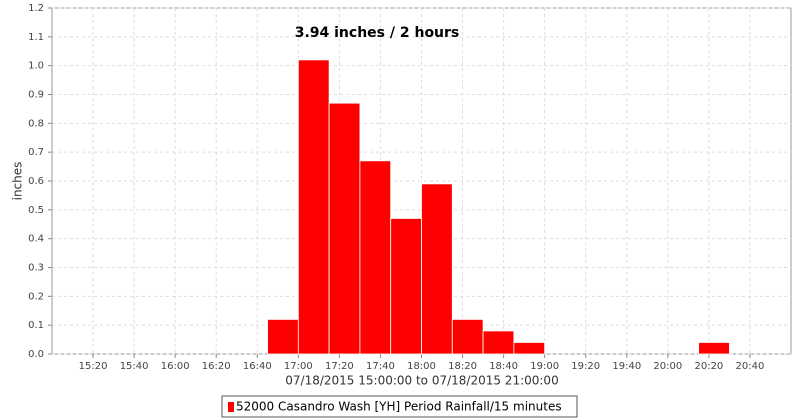 This screenshot has width=800, height=420. I want to click on y-axis-label: inches, so click(18, 181).